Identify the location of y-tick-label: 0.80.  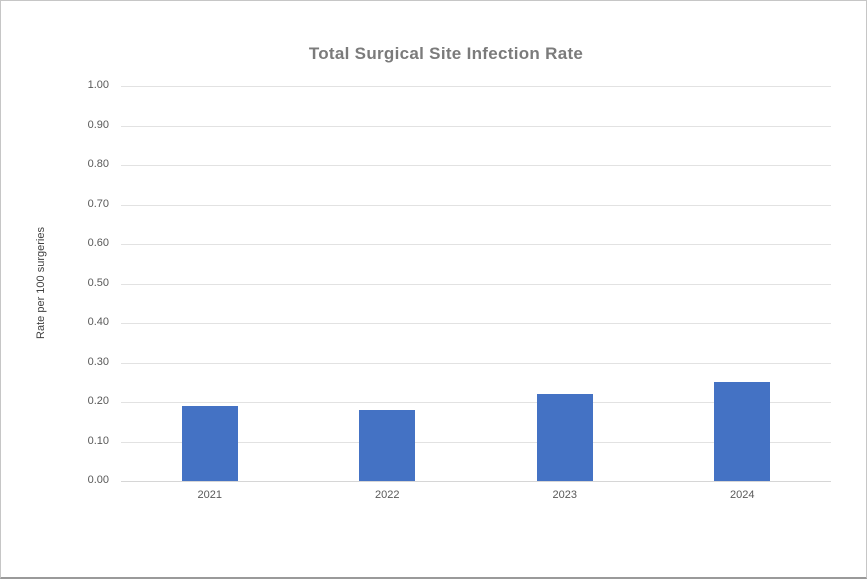
(98, 164).